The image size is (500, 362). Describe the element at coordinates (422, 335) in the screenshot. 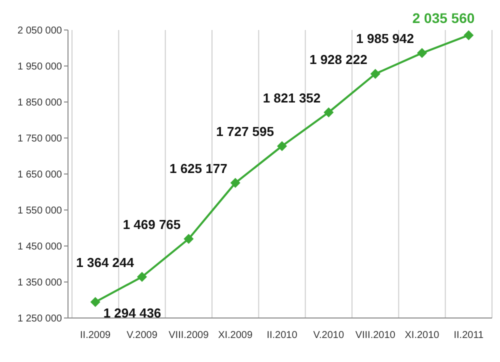

I see `x-tick-label: XI.2010` at that location.